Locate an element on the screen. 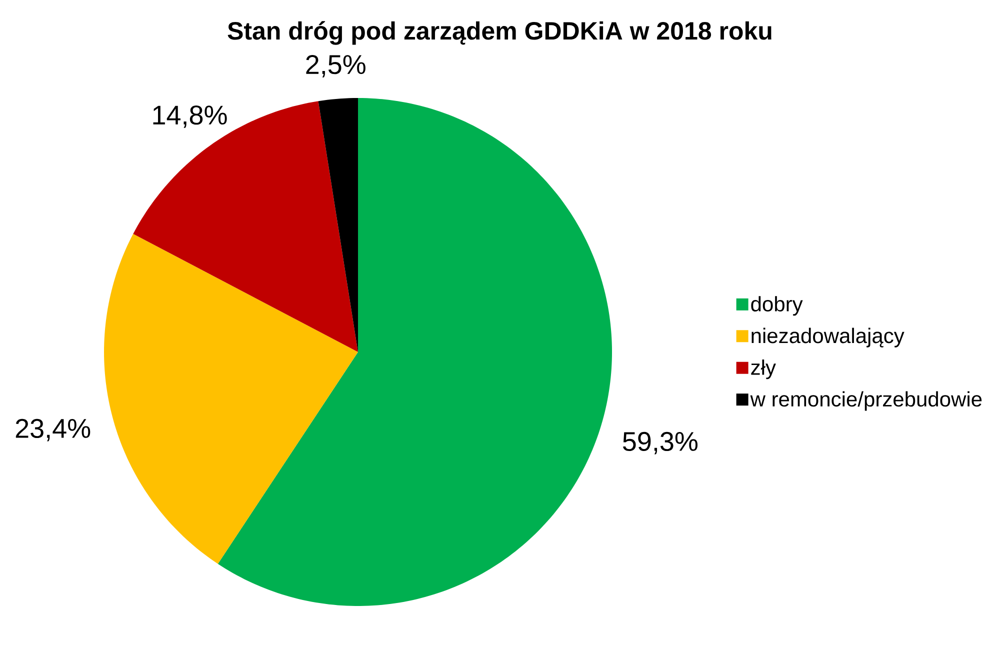  data-label: 23,4% is located at coordinates (53, 430).